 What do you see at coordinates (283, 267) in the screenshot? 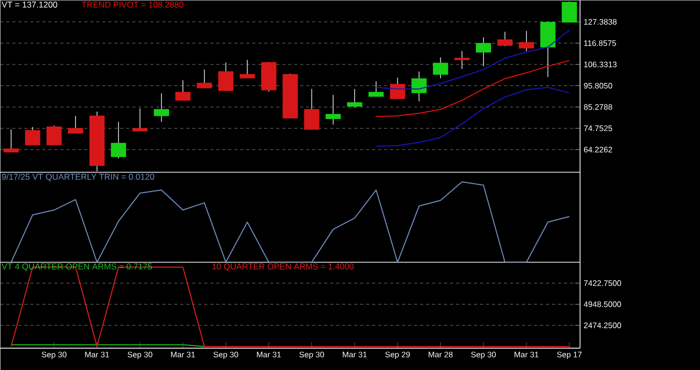
I see `text: 10 QUARTER OPEN ARMS = 1.4000` at bounding box center [283, 267].